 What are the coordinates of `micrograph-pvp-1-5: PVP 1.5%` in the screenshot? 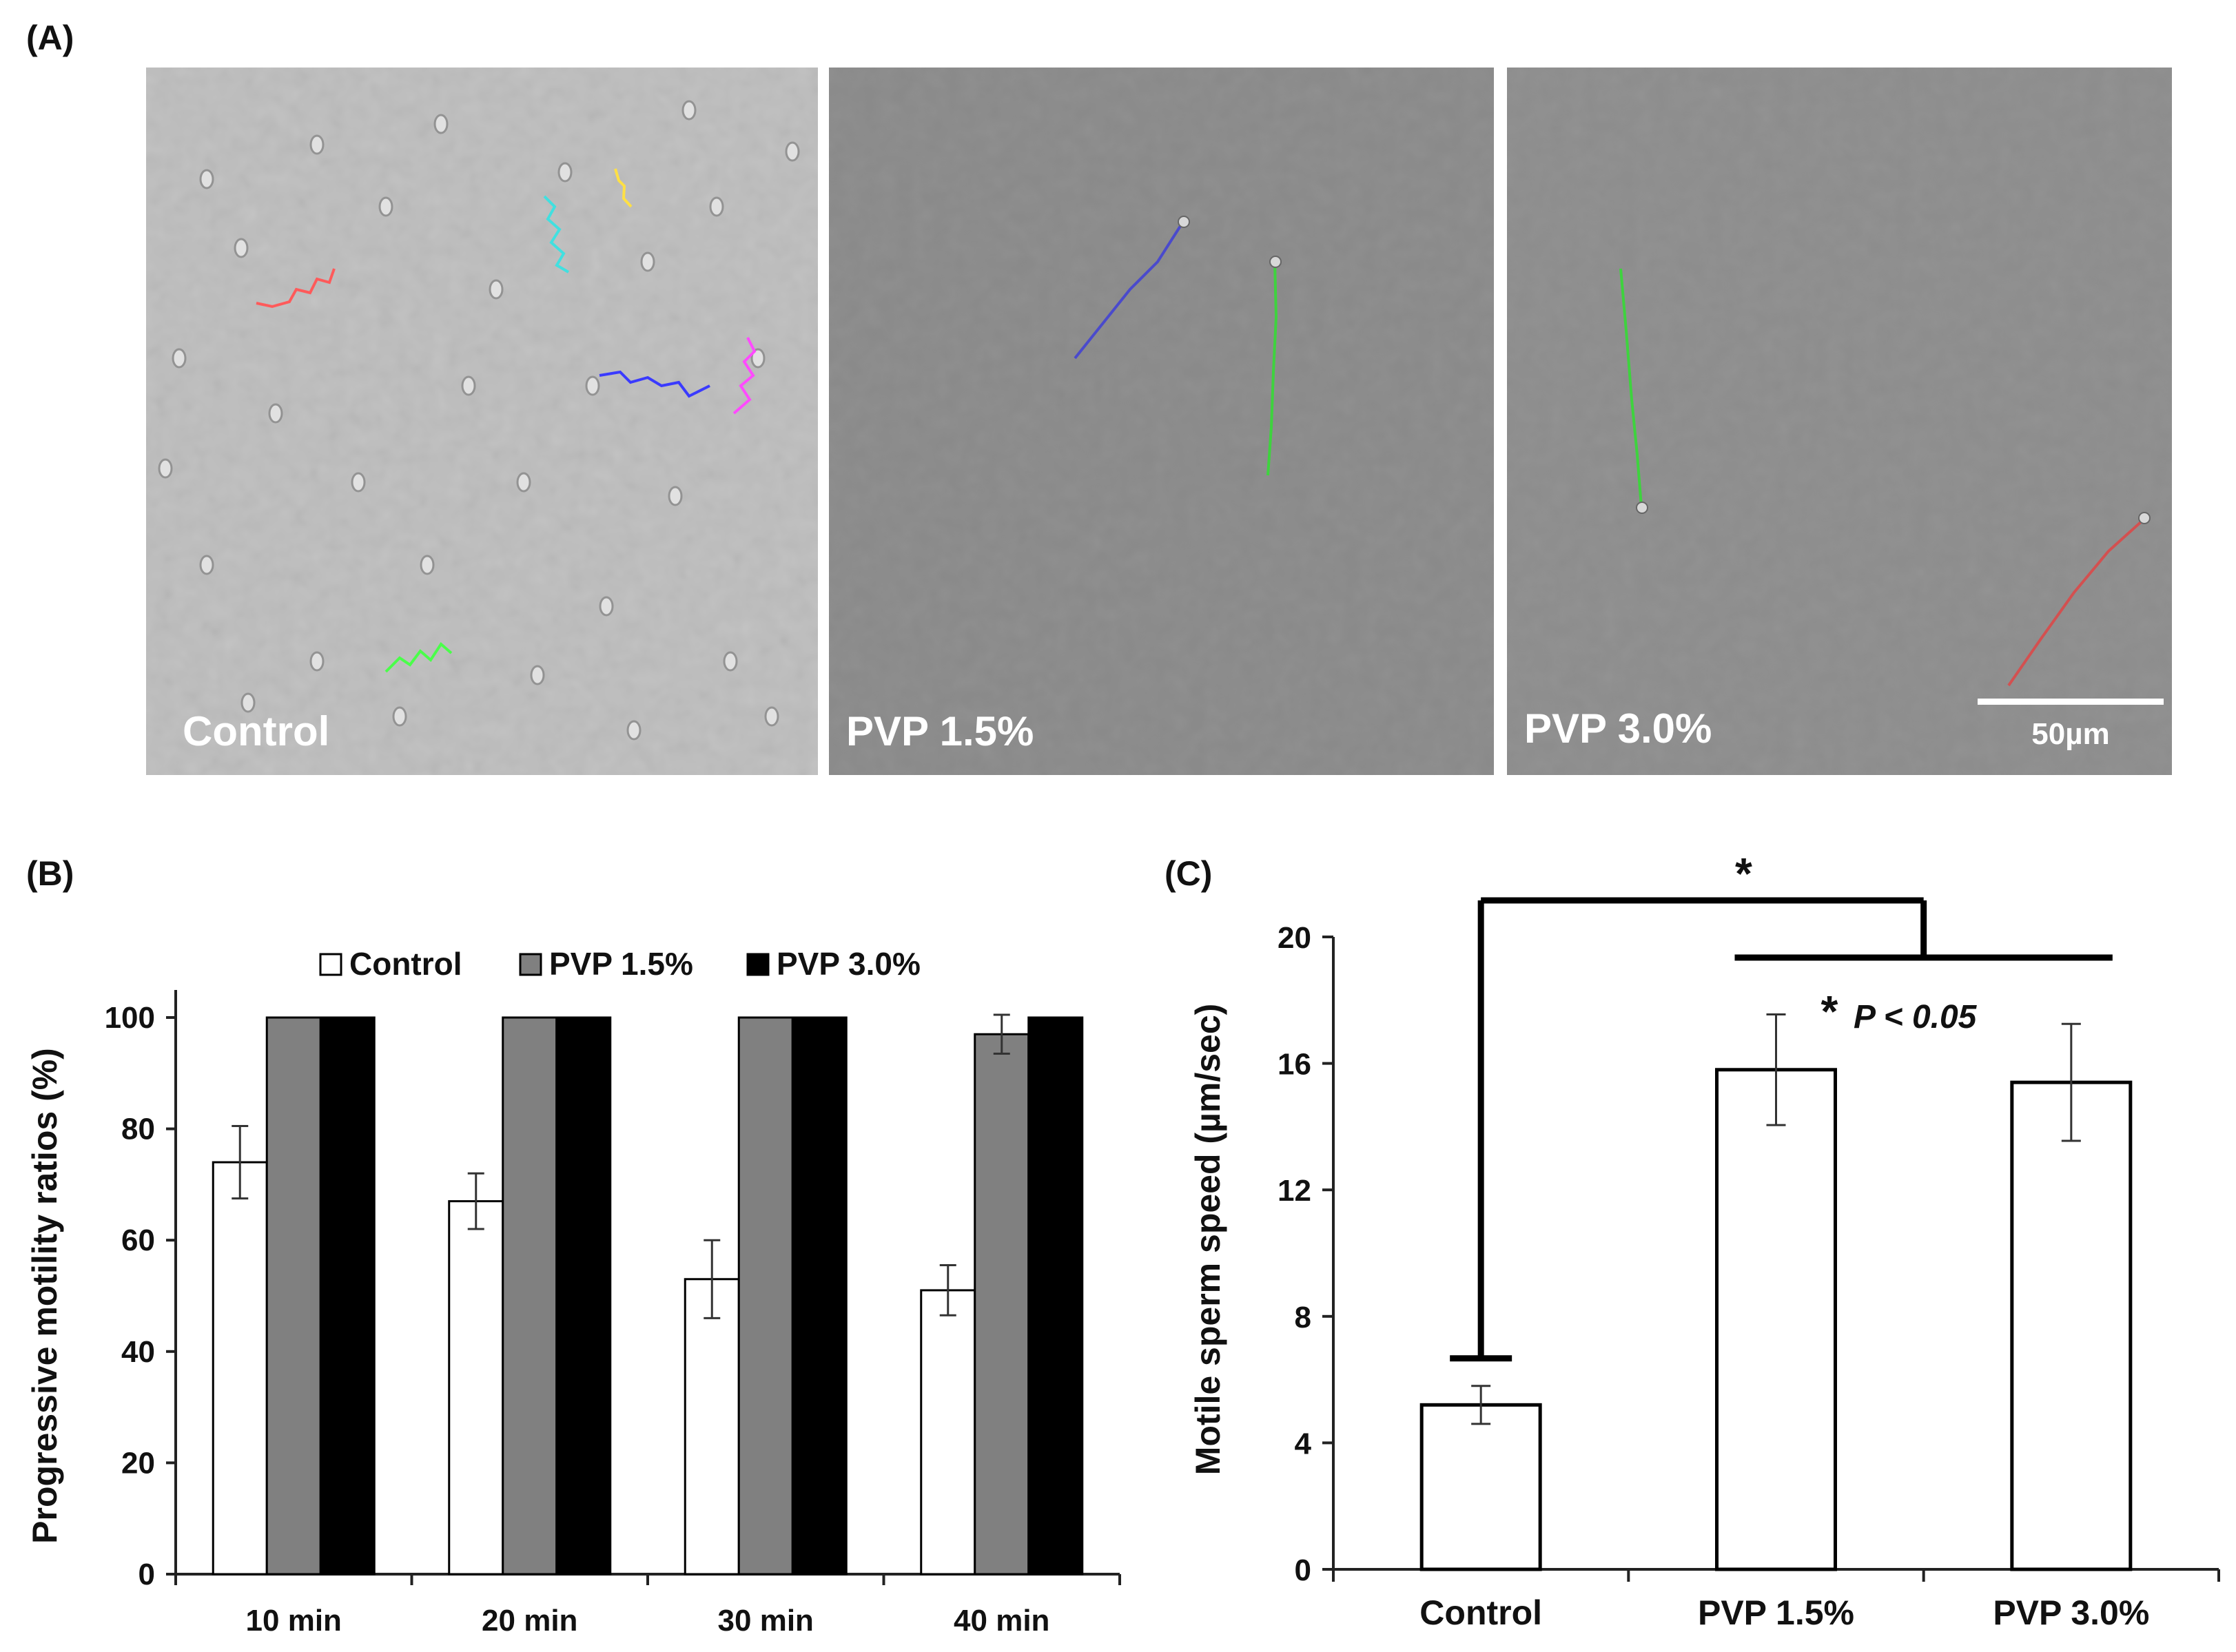 It's located at (1161, 421).